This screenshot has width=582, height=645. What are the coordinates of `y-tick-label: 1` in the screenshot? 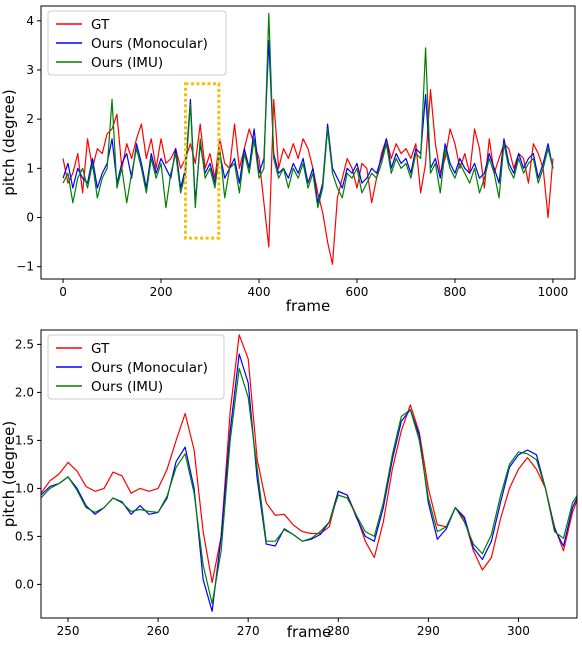 It's located at (30, 168).